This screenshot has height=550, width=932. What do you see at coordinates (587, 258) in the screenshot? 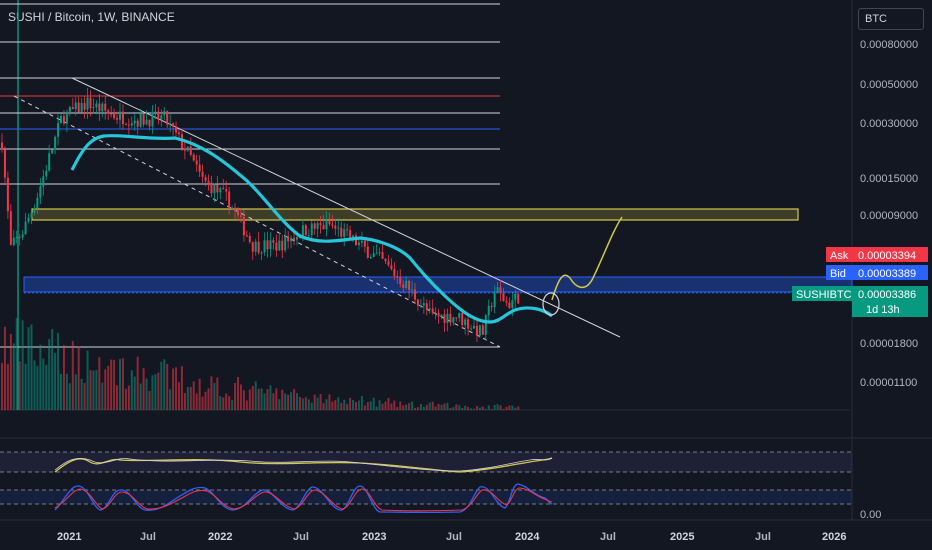
I see `projection-path` at bounding box center [587, 258].